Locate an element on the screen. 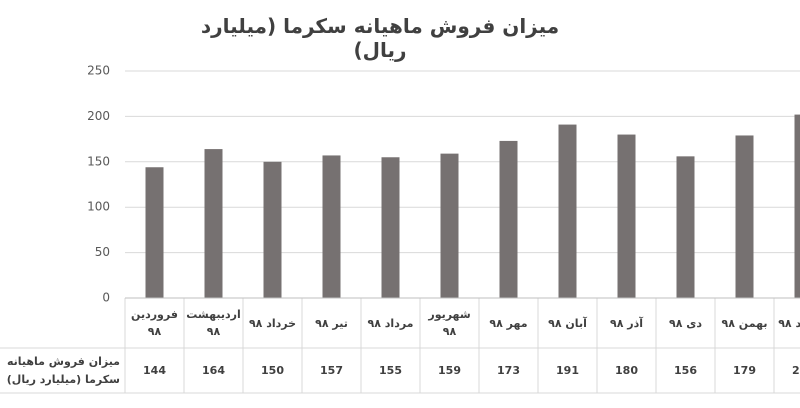  category-label: فروردین ۹۸ is located at coordinates (154, 323).